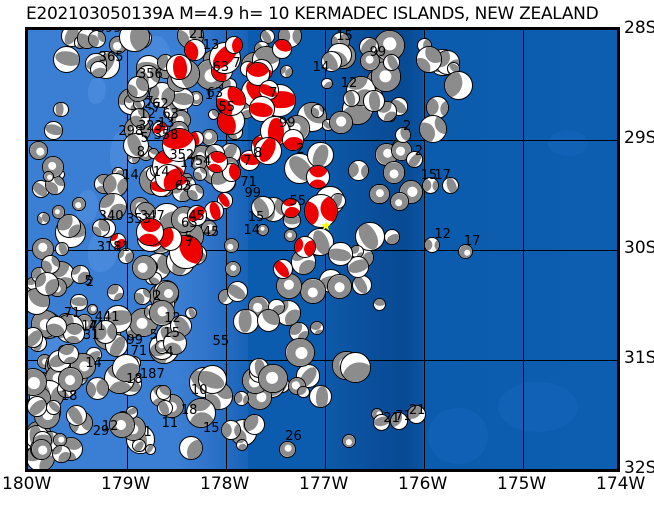 Image resolution: width=654 pixels, height=508 pixels. Describe the element at coordinates (639, 28) in the screenshot. I see `ytick-label: 28S` at that location.